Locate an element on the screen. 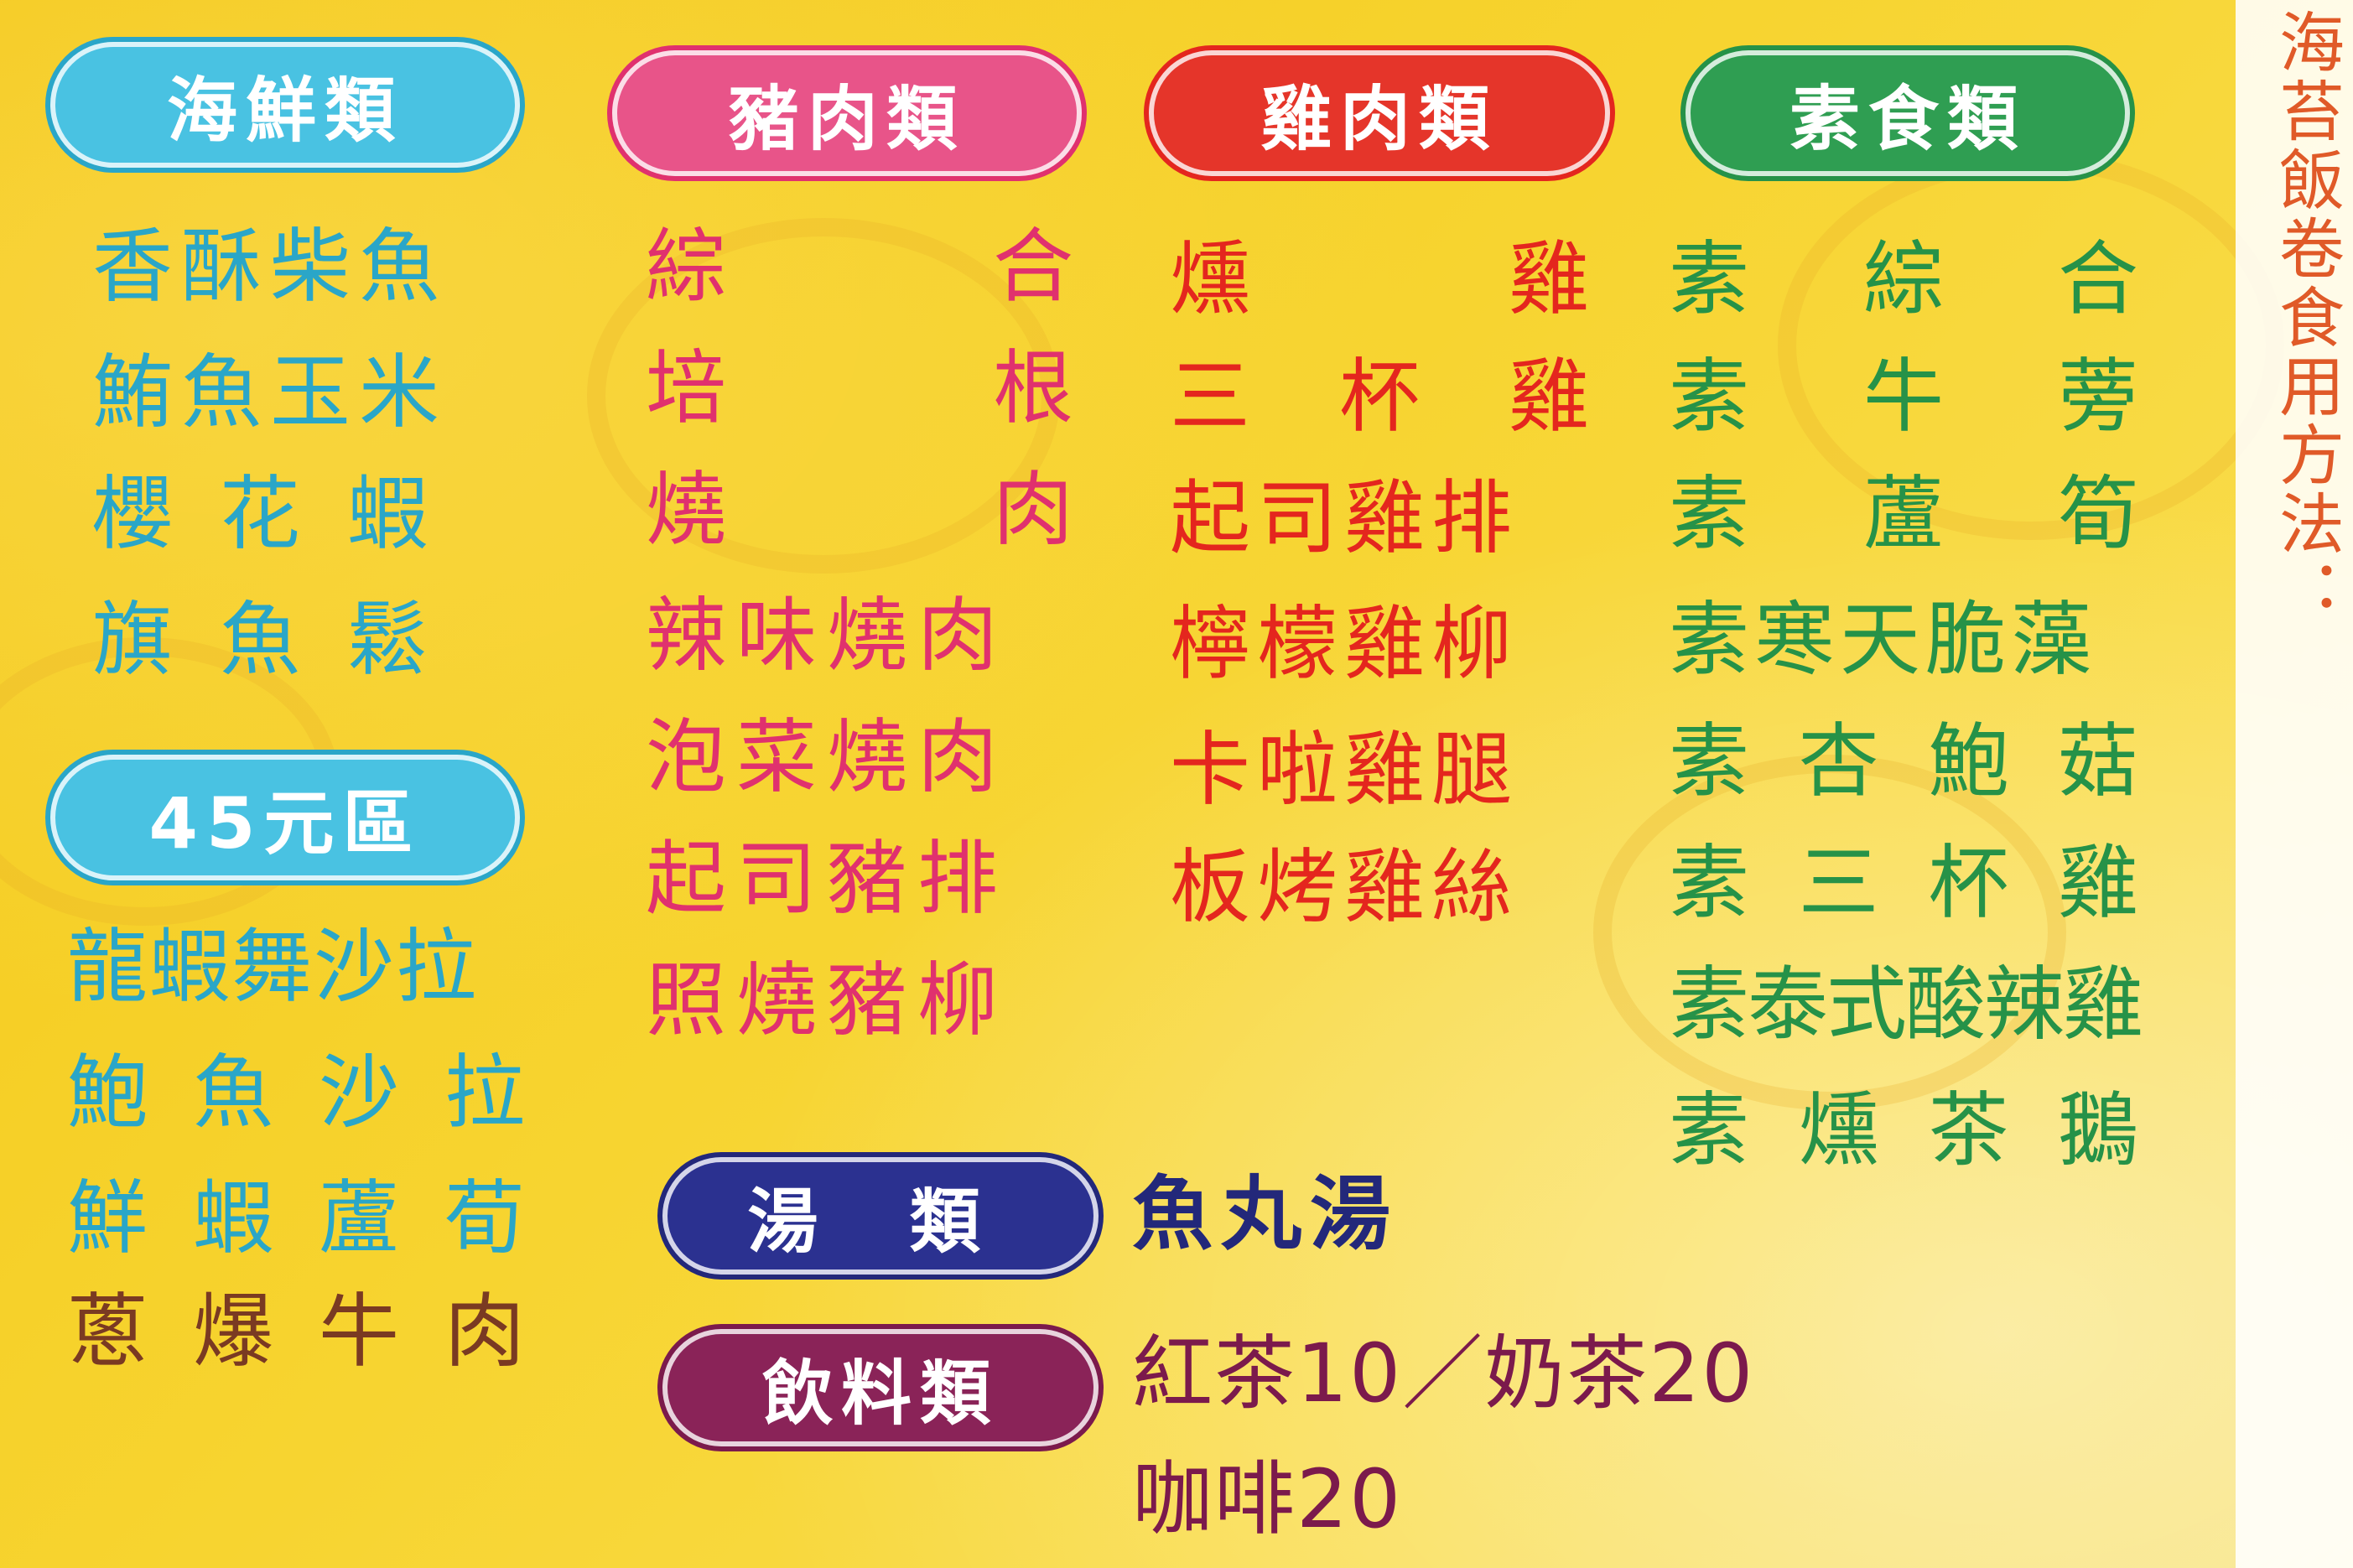  chicken-item: 三杯雞 is located at coordinates (1379, 397).